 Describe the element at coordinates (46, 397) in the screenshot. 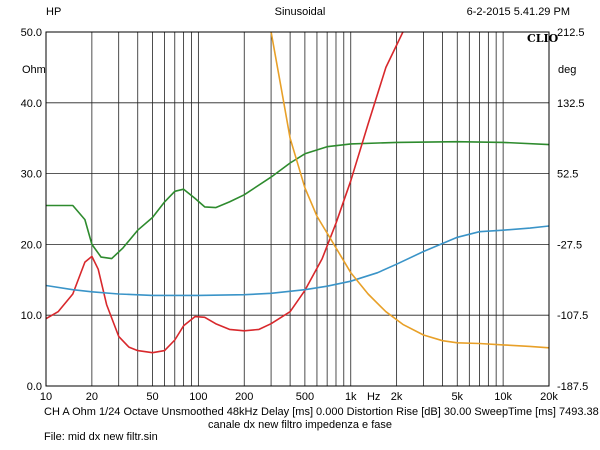

I see `x-tick-label: 10` at that location.